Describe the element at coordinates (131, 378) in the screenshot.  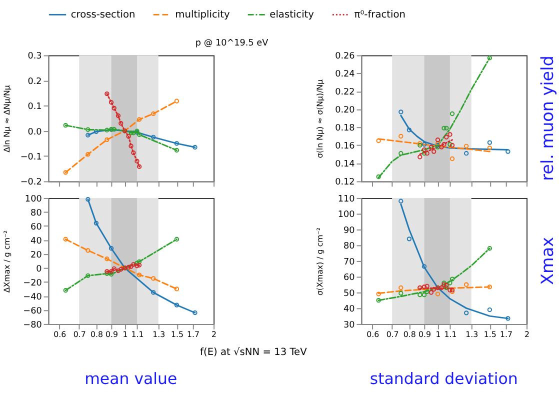
I see `text: mean value` at that location.